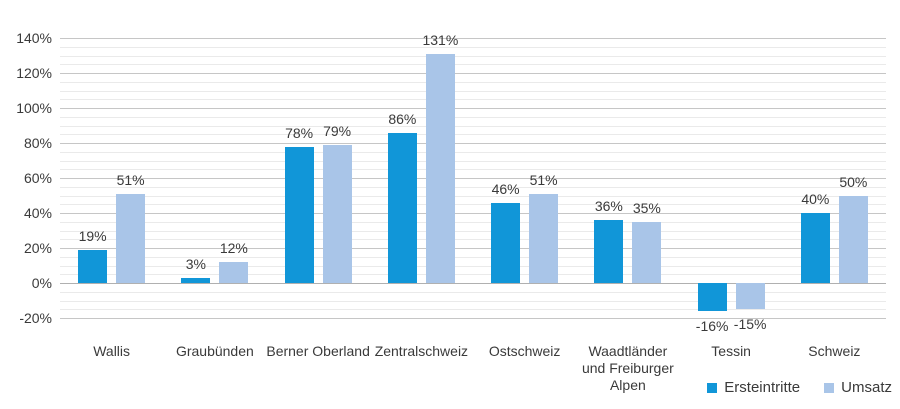 This screenshot has height=409, width=900. What do you see at coordinates (37, 248) in the screenshot?
I see `y-tick-label: 20%` at bounding box center [37, 248].